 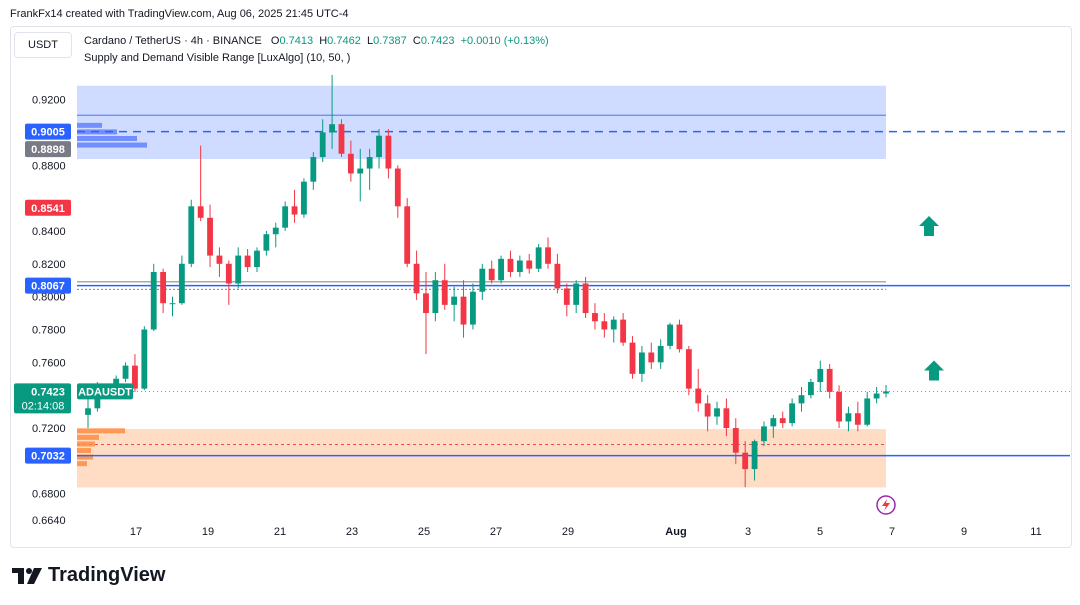 What do you see at coordinates (886, 505) in the screenshot?
I see `lightning-icon` at bounding box center [886, 505].